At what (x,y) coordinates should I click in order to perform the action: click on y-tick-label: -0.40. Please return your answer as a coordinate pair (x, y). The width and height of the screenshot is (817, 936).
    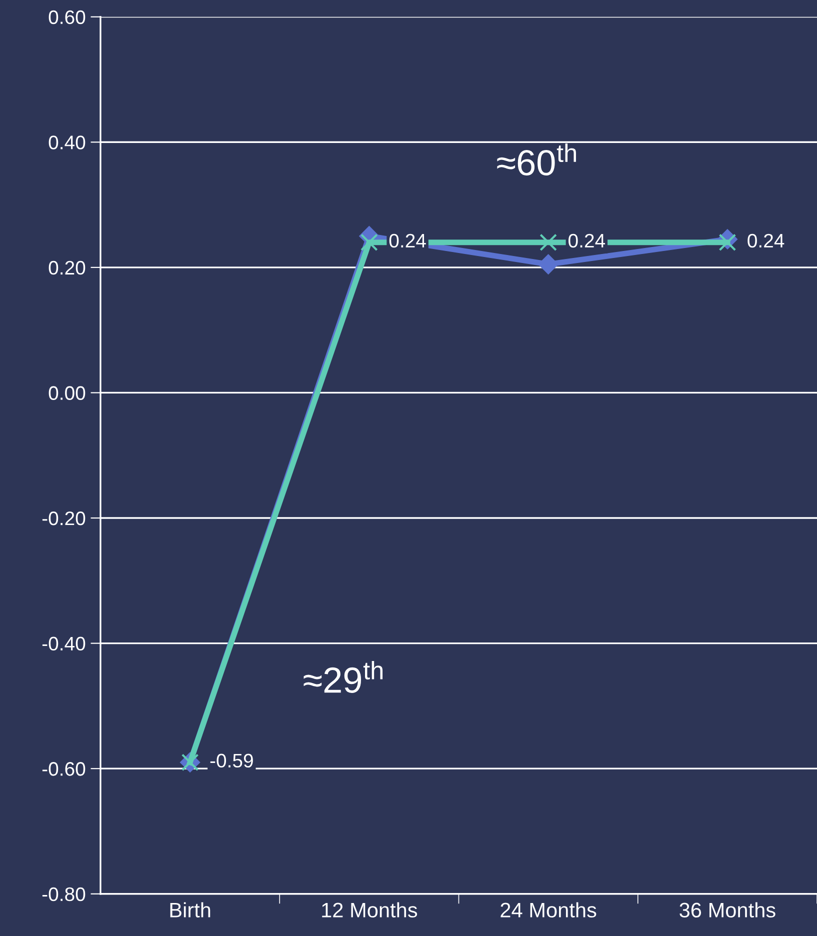
    Looking at the image, I should click on (64, 643).